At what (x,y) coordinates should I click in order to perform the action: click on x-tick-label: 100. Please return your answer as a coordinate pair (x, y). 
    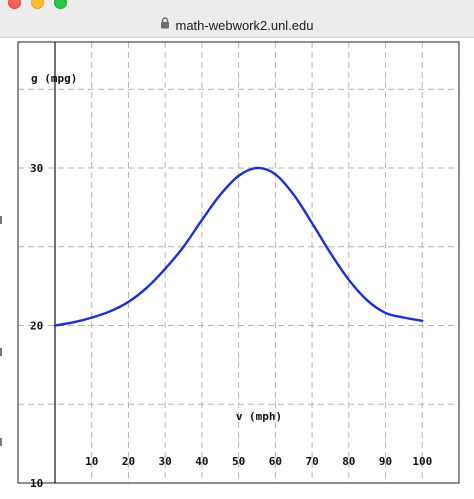
    Looking at the image, I should click on (422, 461).